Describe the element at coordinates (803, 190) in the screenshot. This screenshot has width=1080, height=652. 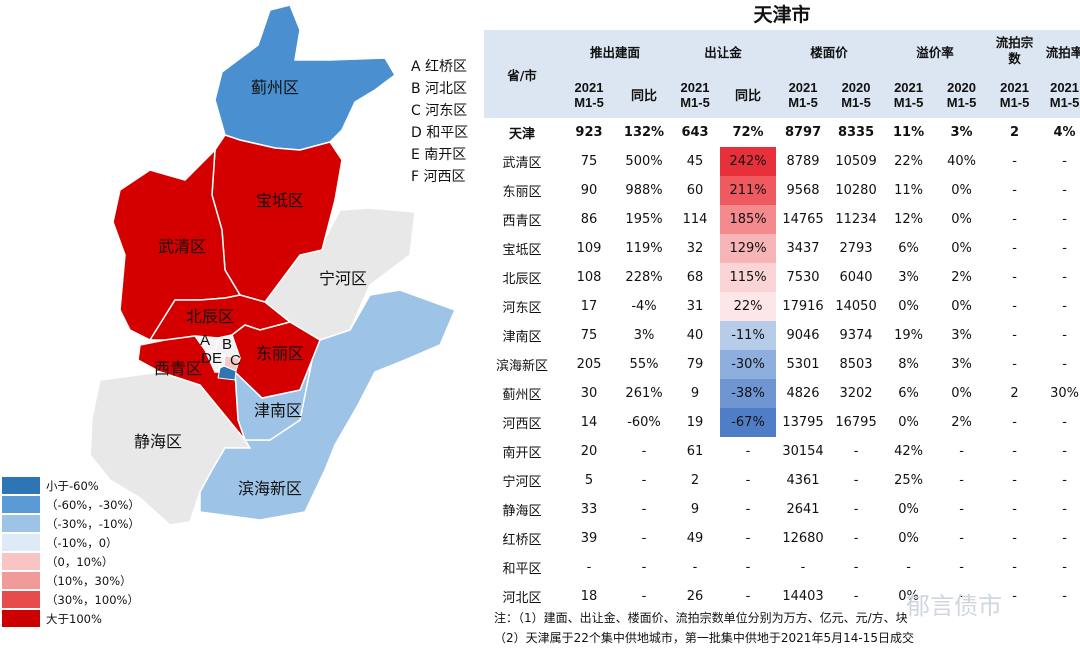
I see `table-cell: 9568` at that location.